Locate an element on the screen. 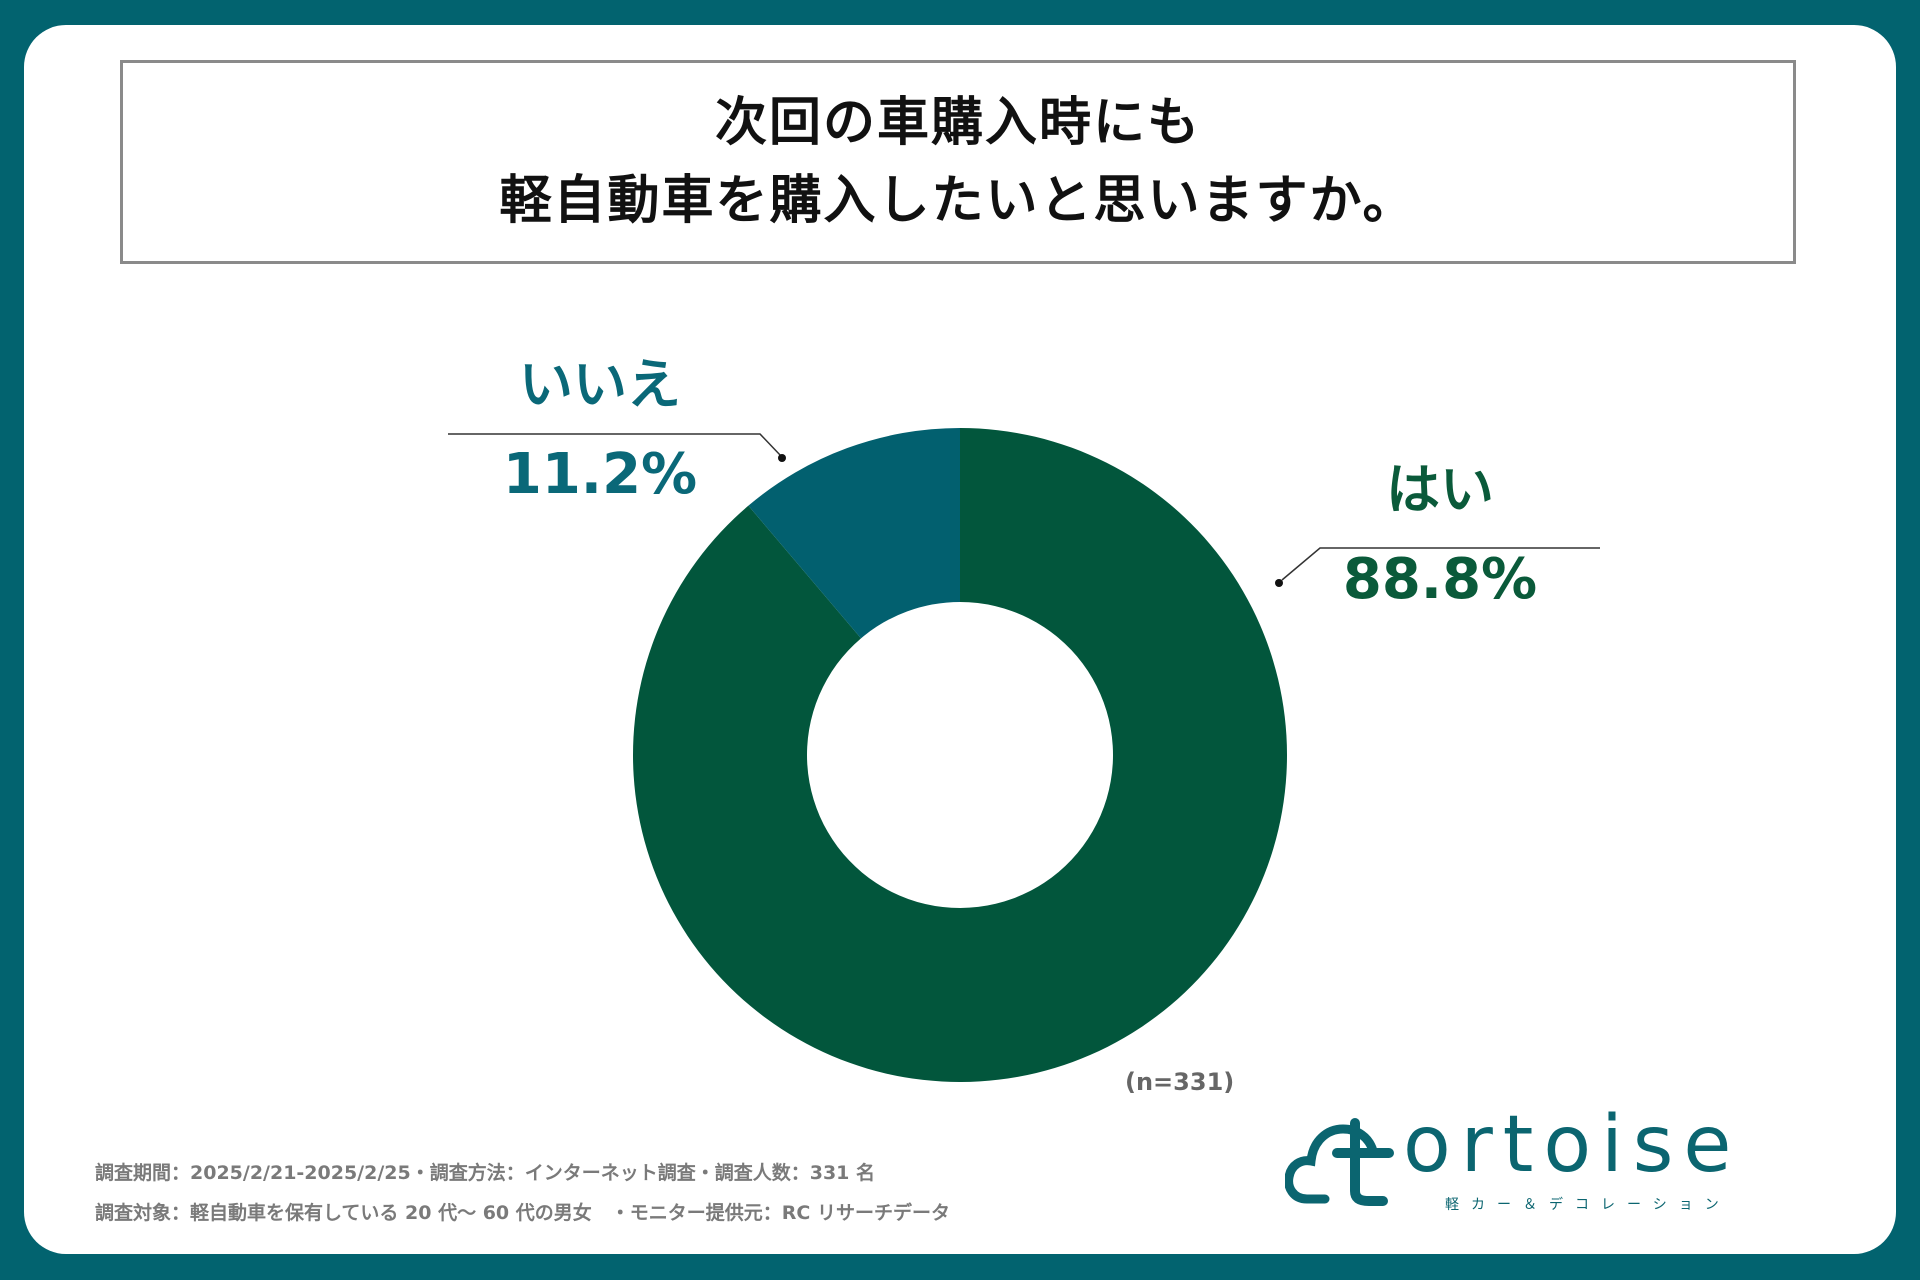 The width and height of the screenshot is (1920, 1280). cloud-t-logo-icon is located at coordinates (1339, 1162).